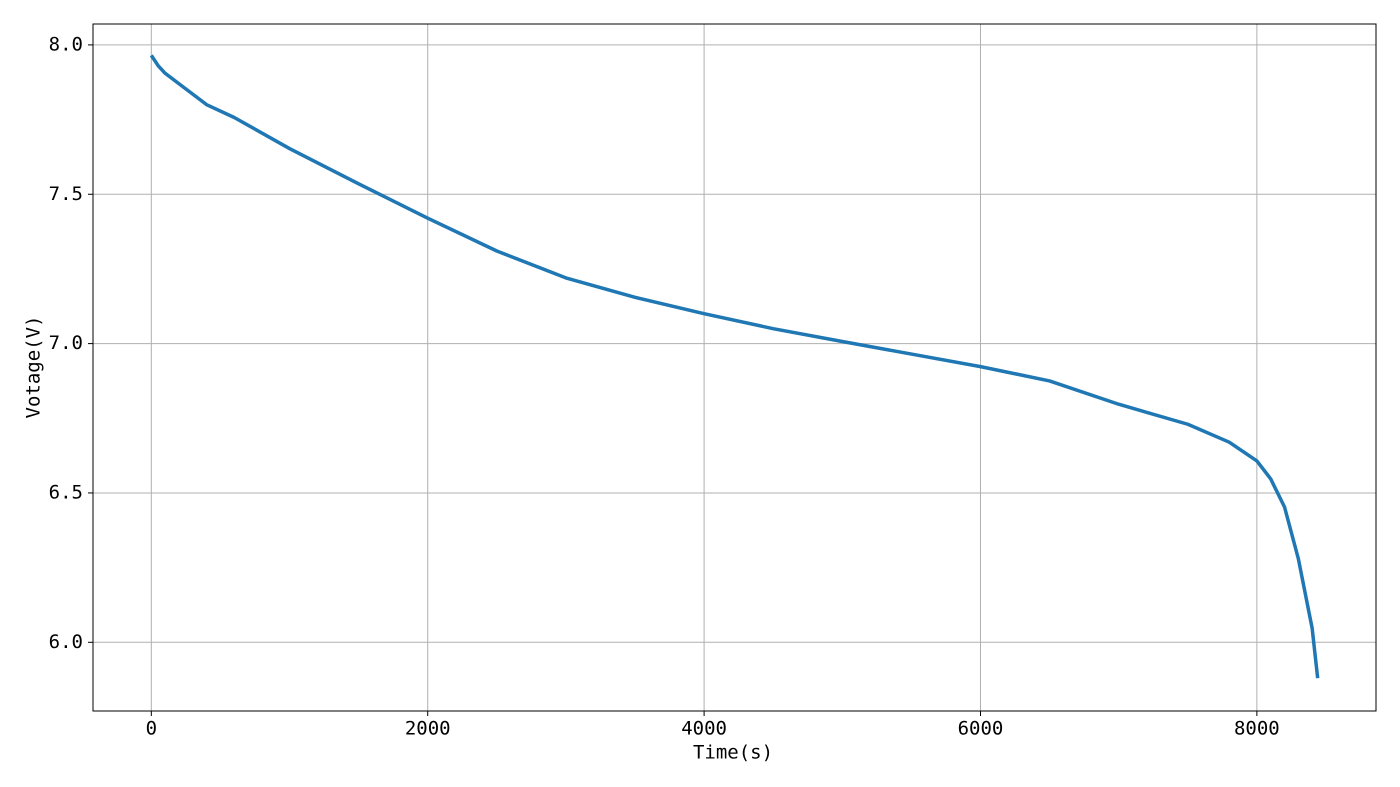 The image size is (1400, 787). What do you see at coordinates (704, 729) in the screenshot?
I see `x-tick-label: 4000` at bounding box center [704, 729].